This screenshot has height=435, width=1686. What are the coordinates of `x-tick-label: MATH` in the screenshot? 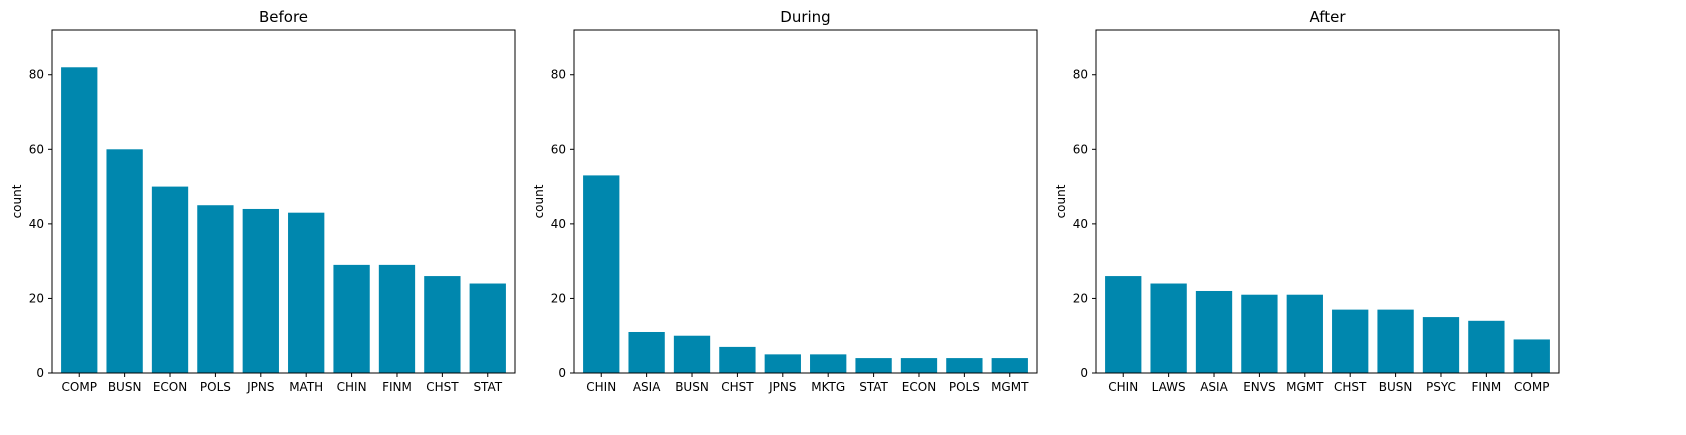 It's located at (306, 387).